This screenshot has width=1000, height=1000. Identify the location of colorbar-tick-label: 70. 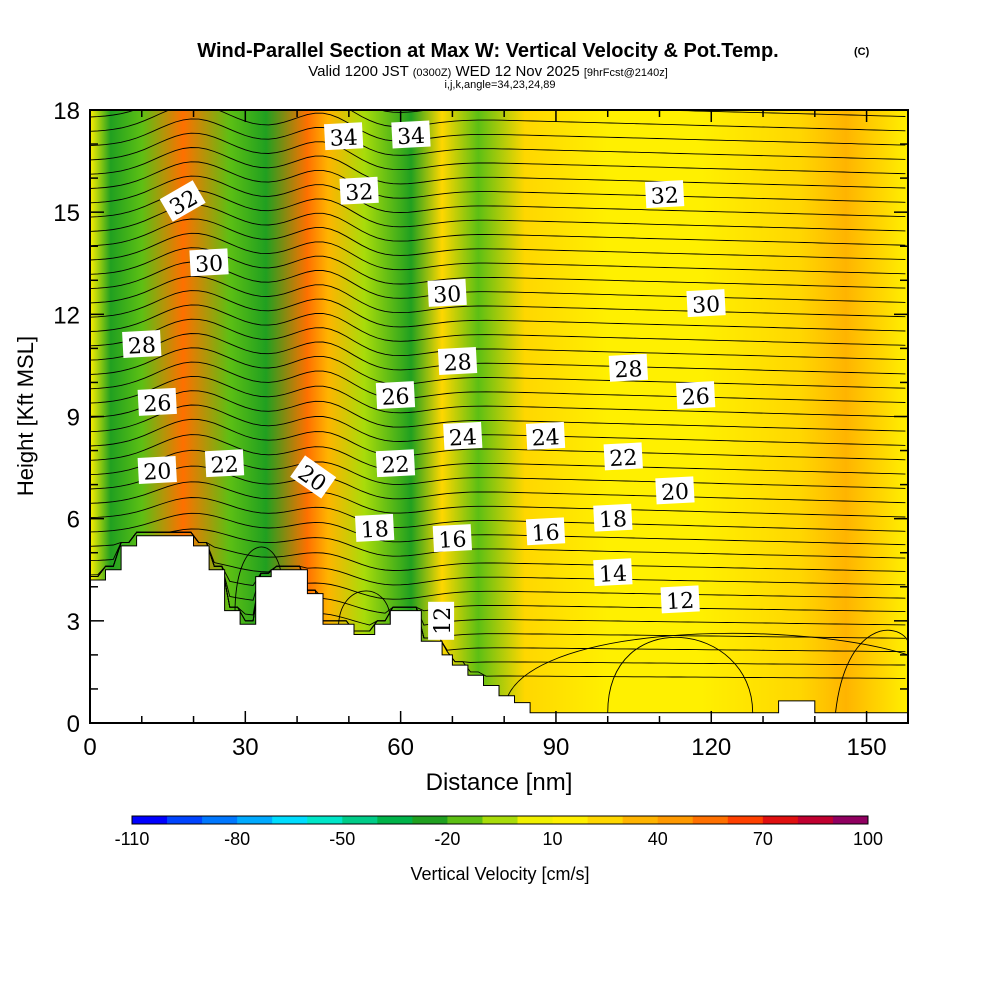
(763, 839).